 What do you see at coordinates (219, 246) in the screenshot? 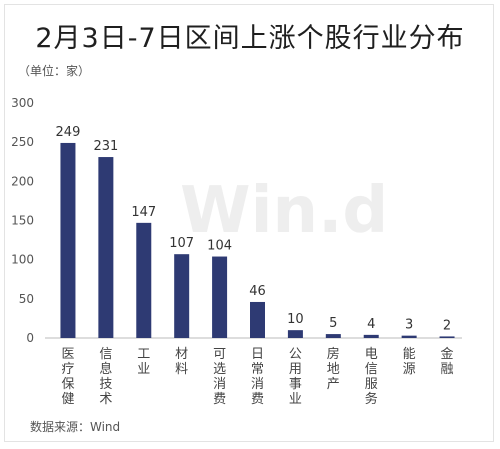
I see `value-label: 104` at bounding box center [219, 246].